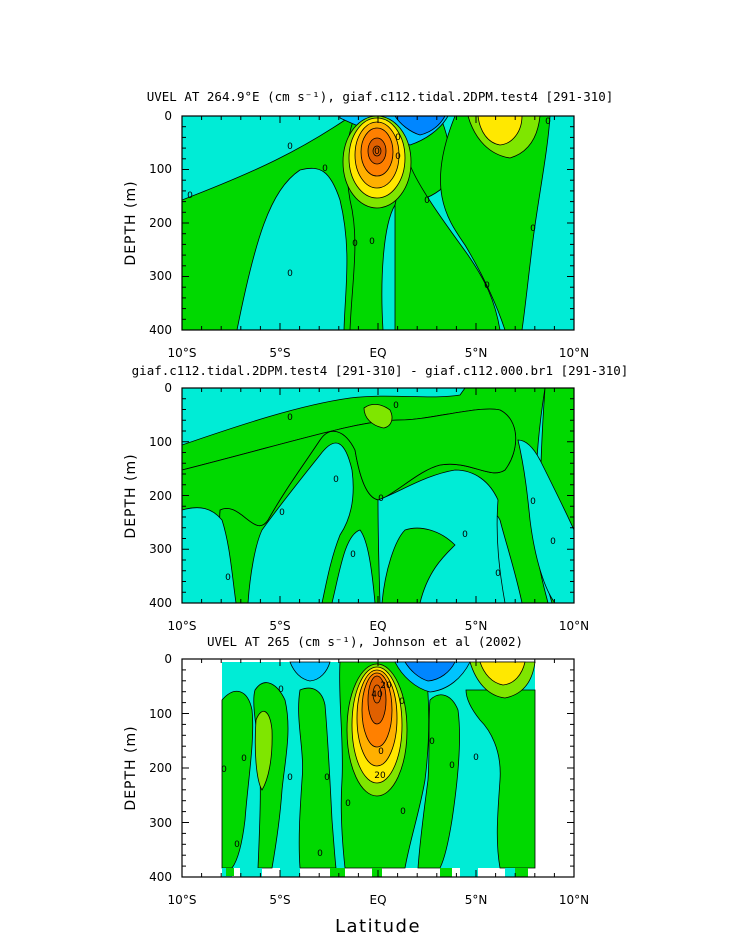  What do you see at coordinates (378, 416) in the screenshot?
I see `panel-2-lime-patch` at bounding box center [378, 416].